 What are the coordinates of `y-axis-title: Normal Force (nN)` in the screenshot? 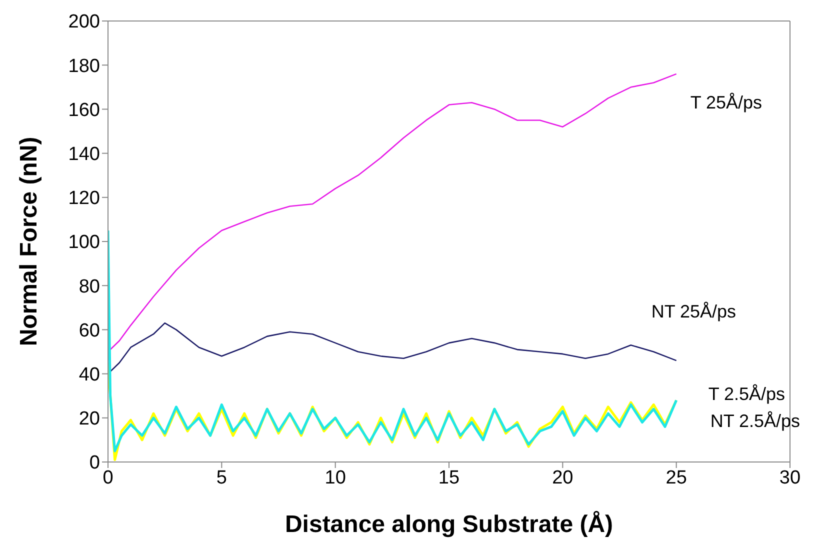 It's located at (29, 241).